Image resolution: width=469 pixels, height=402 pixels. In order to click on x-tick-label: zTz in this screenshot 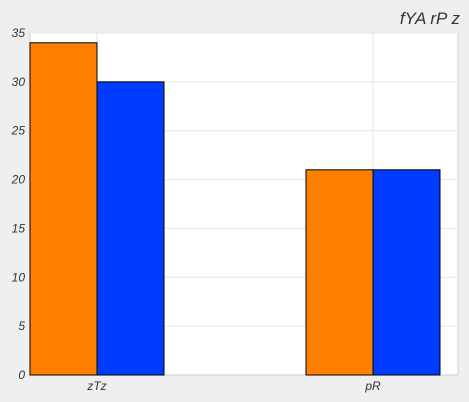, I will do `click(96, 386)`.